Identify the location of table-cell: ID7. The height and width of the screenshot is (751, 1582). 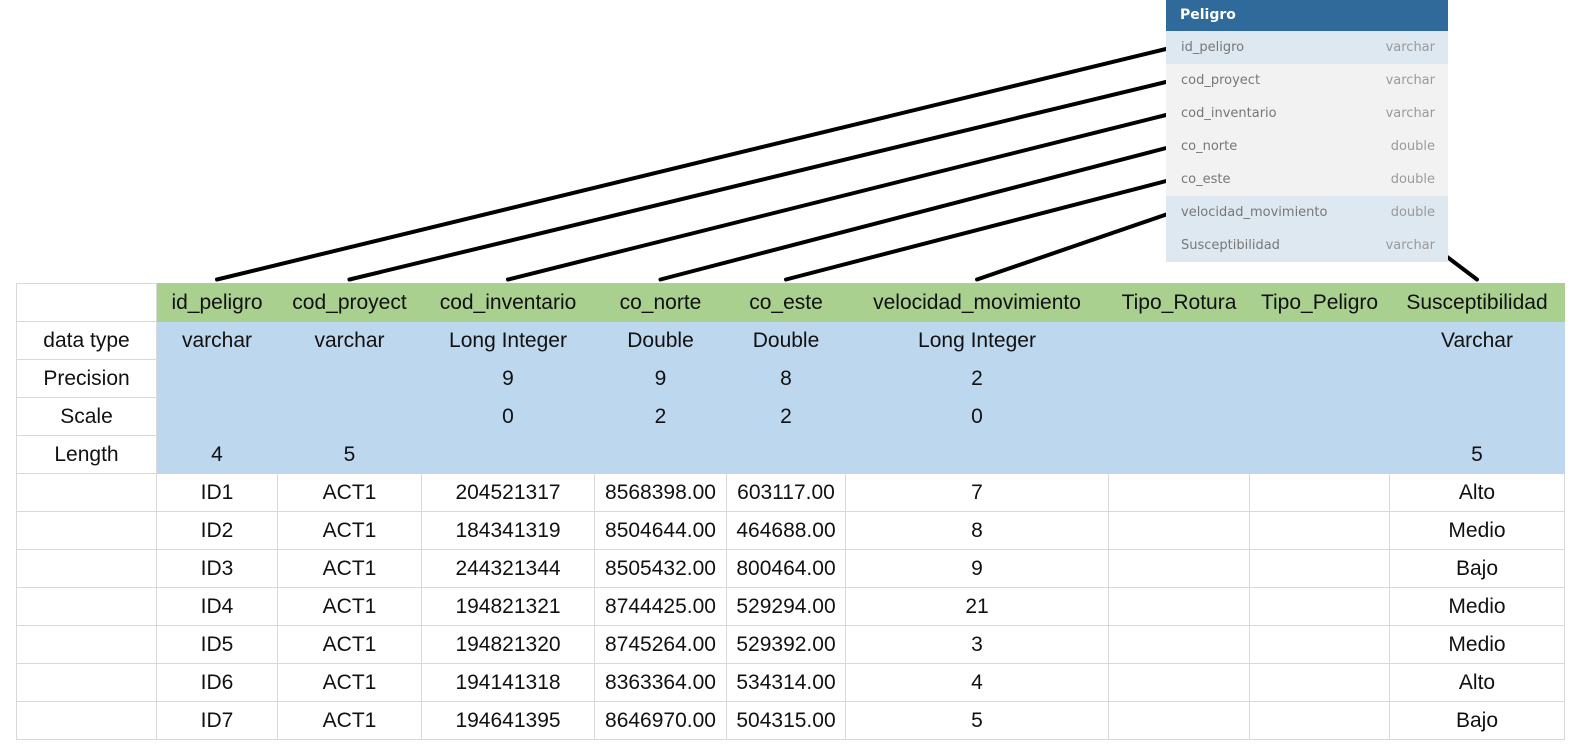
(217, 720).